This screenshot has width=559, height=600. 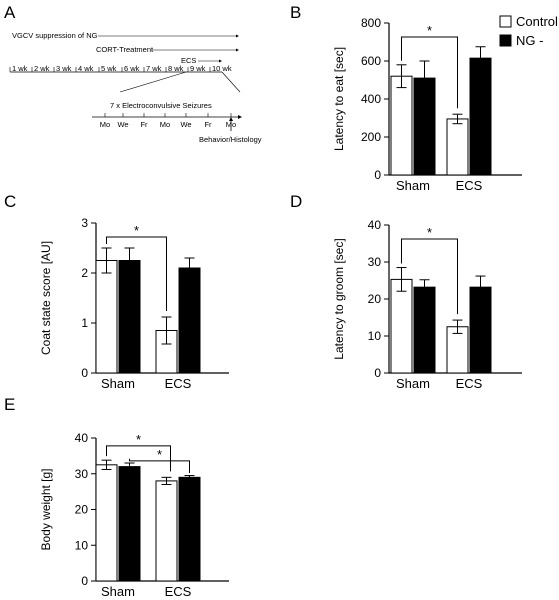 I want to click on y-tick-label: 400, so click(x=371, y=99).